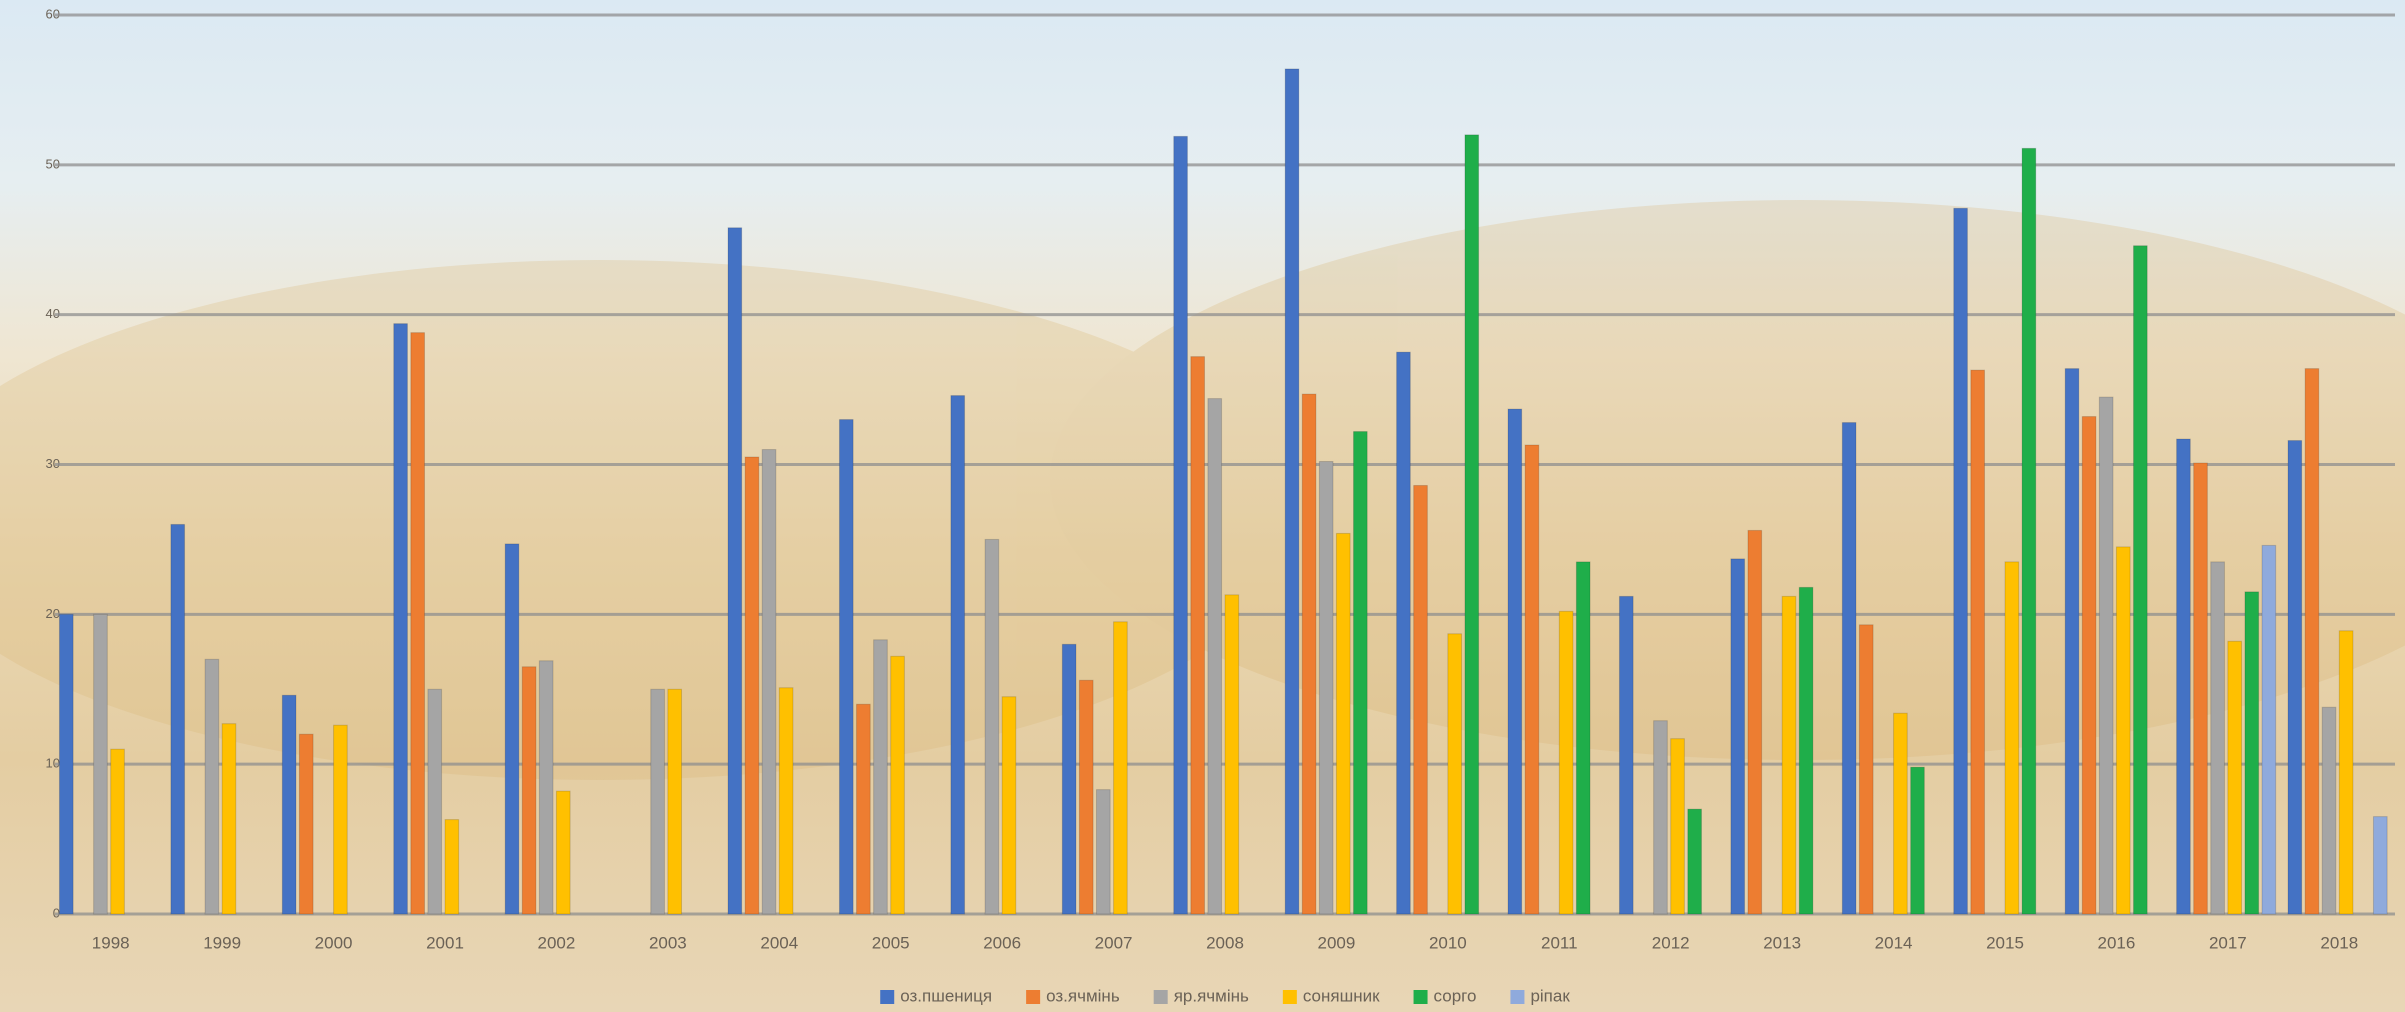  Describe the element at coordinates (1559, 942) in the screenshot. I see `x-tick-label: 2011` at that location.